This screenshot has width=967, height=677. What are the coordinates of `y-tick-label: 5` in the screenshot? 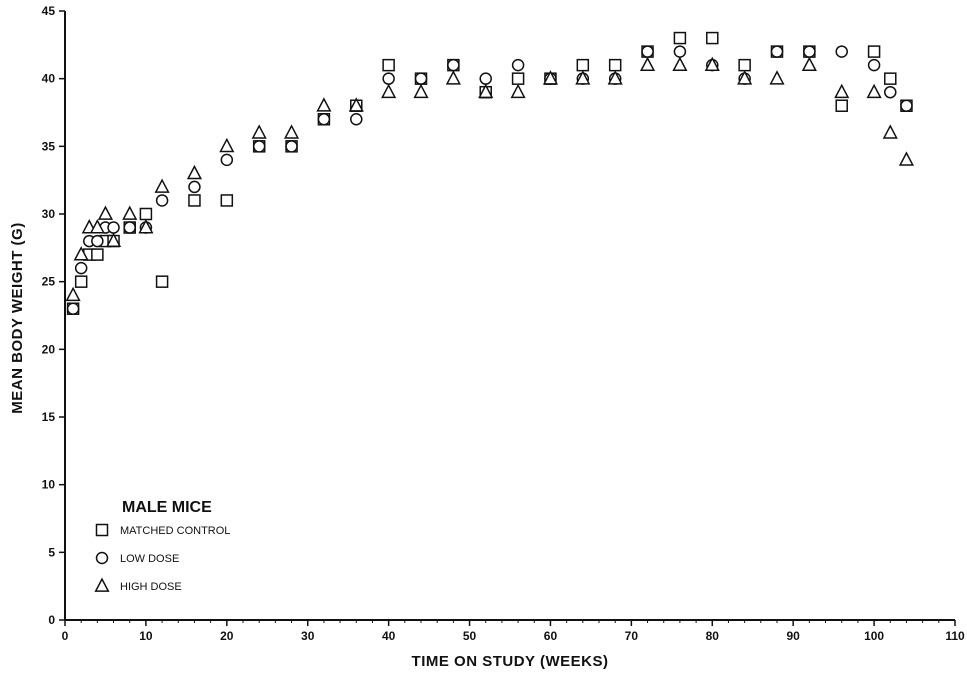 It's located at (51, 552).